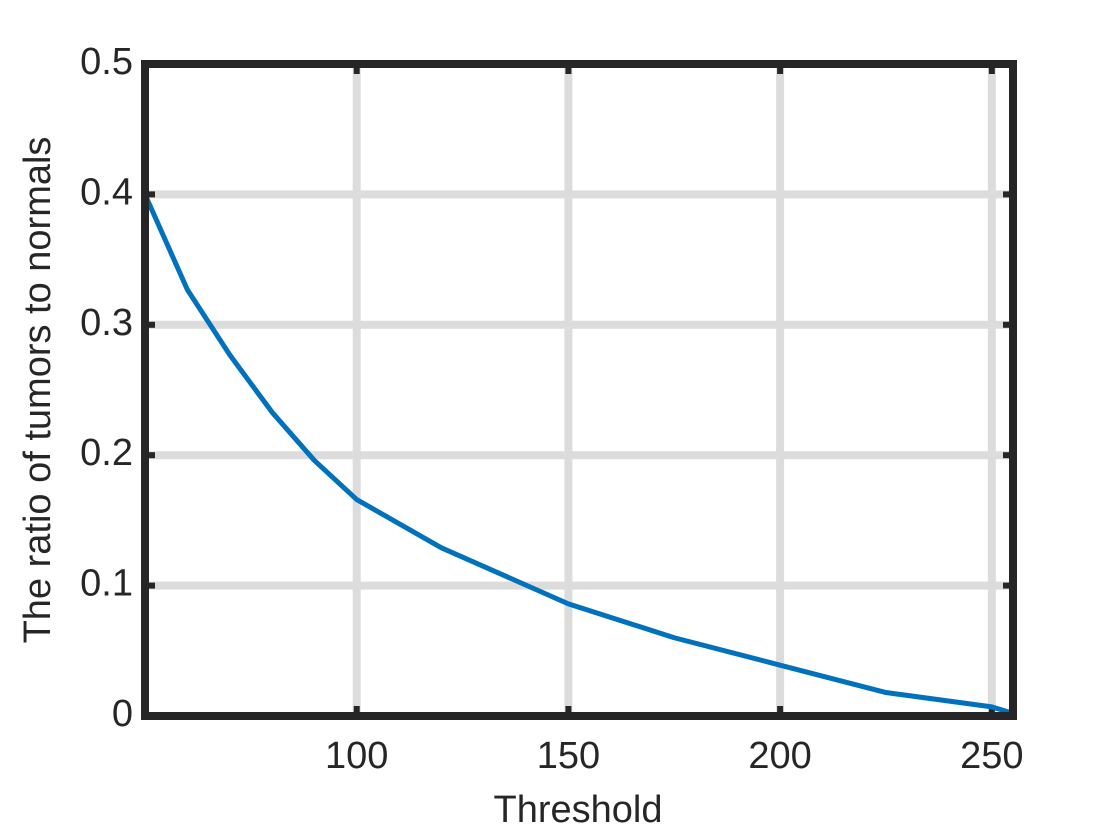 Image resolution: width=1120 pixels, height=840 pixels. I want to click on y-tick-label: 0.5, so click(106, 62).